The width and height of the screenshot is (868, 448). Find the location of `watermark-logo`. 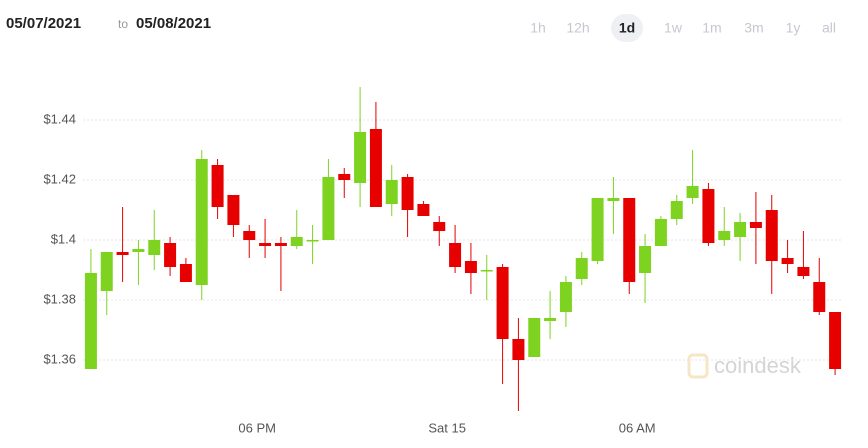

watermark-logo is located at coordinates (698, 366).